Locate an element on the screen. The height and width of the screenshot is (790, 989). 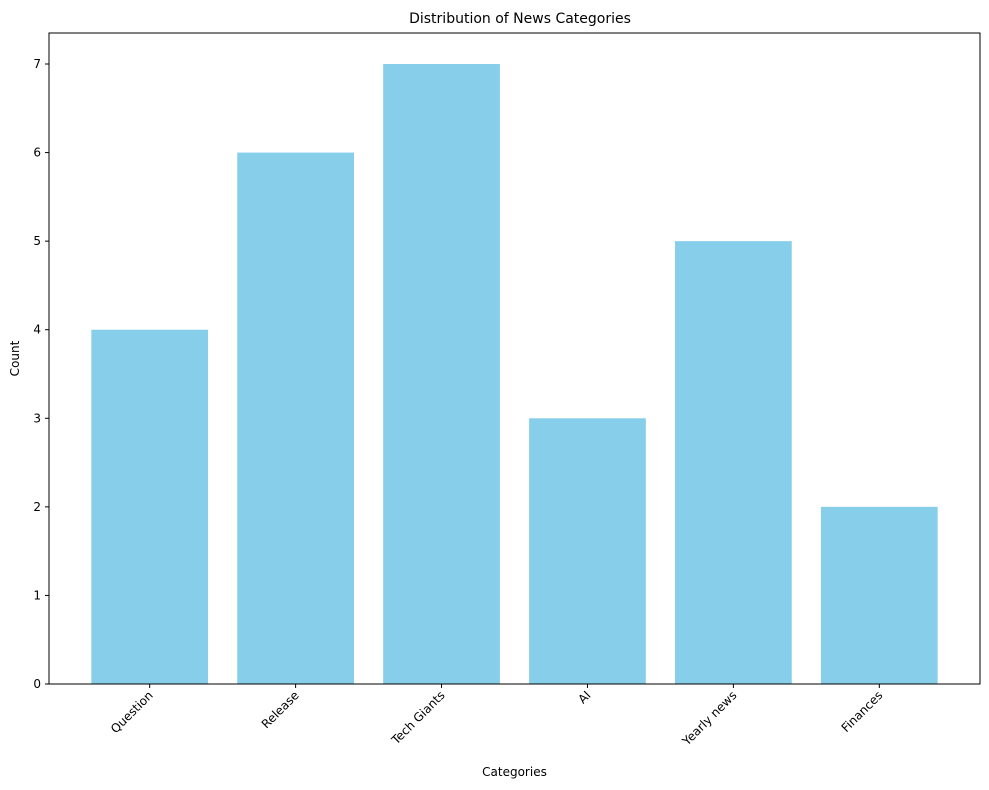
y-tick-label: 5 is located at coordinates (37, 241).